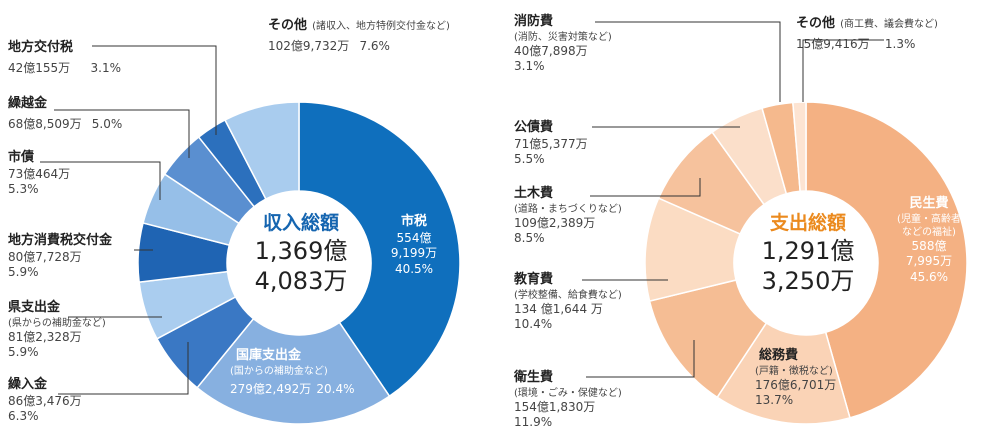 This screenshot has width=984, height=445. I want to click on slice-value: 86億3,476万, so click(45, 400).